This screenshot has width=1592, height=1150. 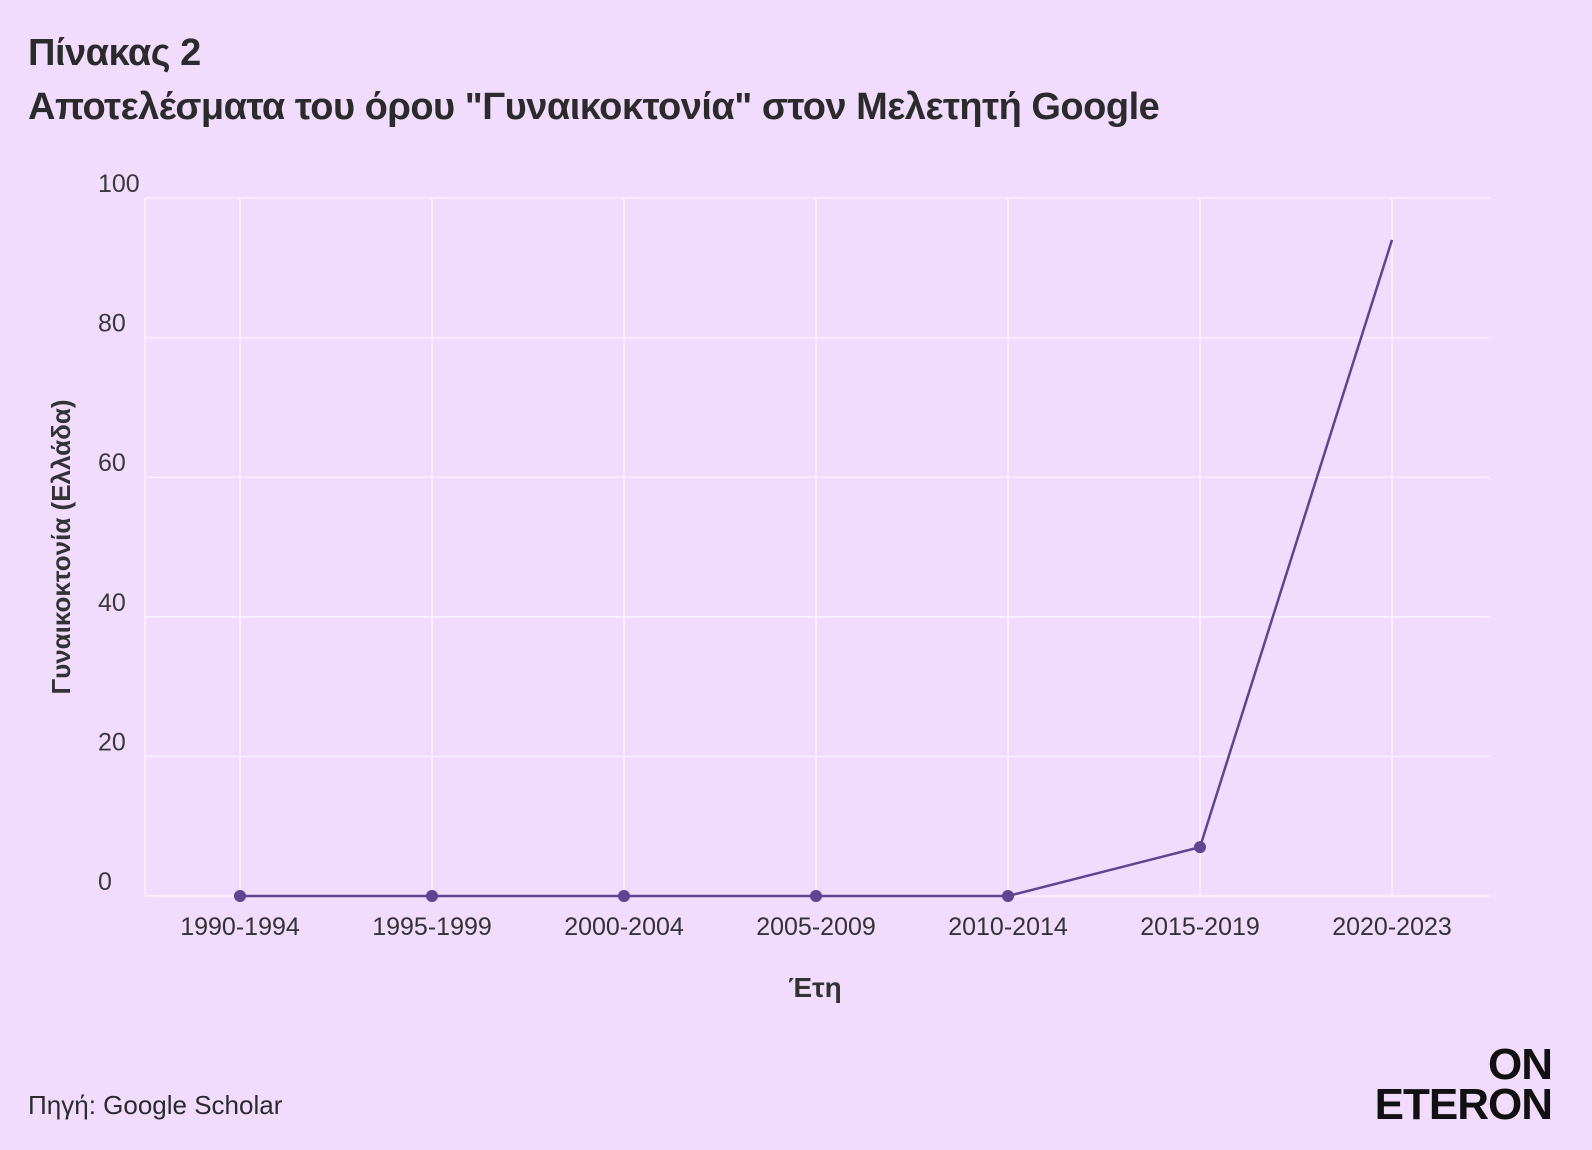 What do you see at coordinates (112, 742) in the screenshot?
I see `y-tick-label: 20` at bounding box center [112, 742].